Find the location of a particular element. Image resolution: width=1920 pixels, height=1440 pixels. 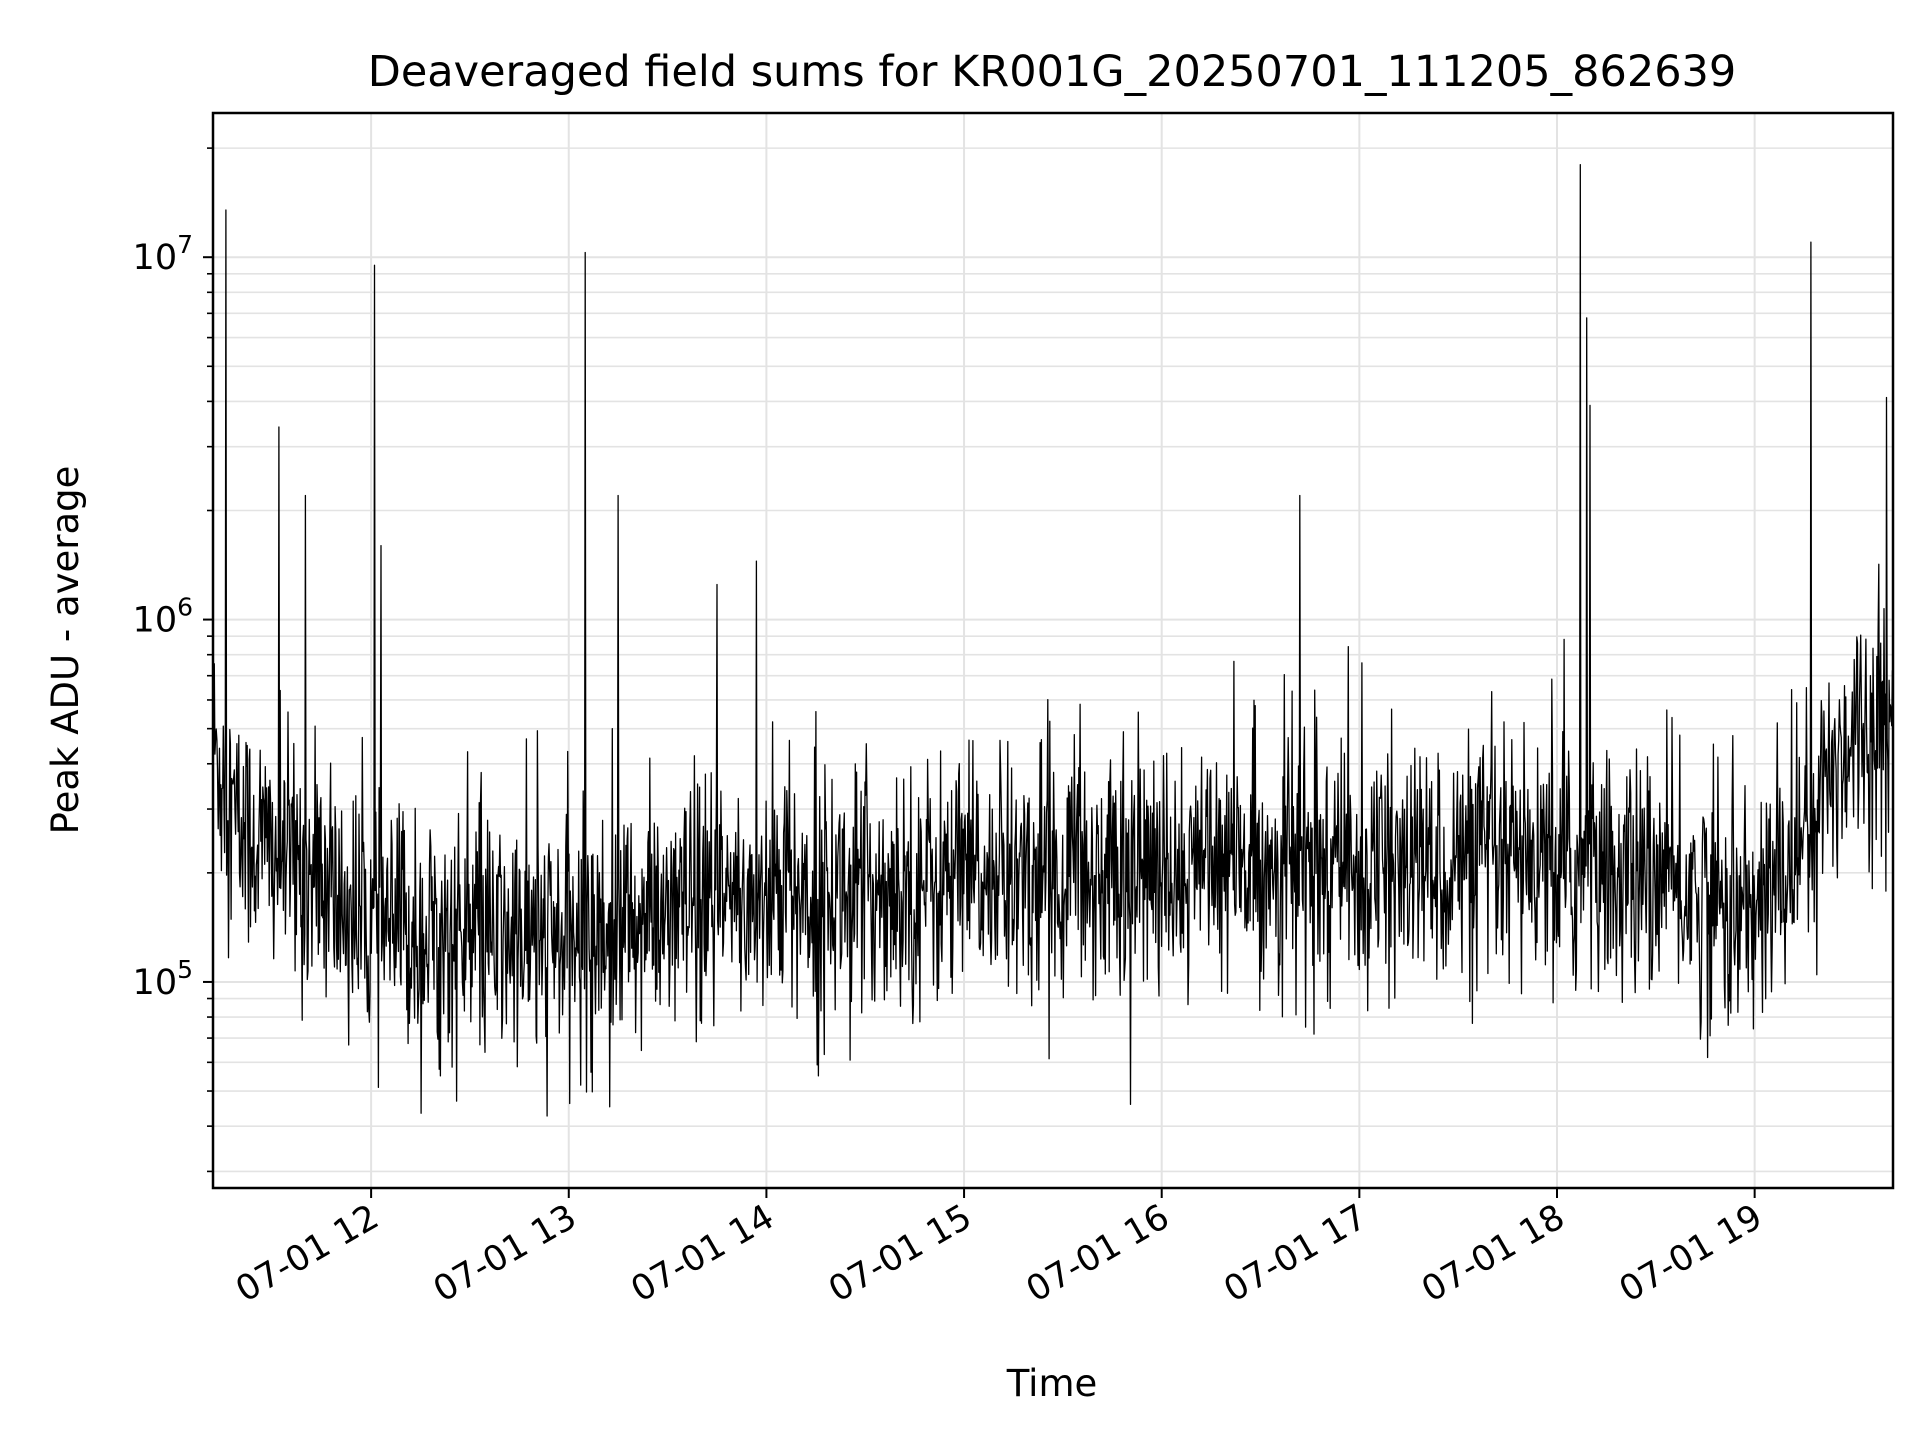

x-tick-label: 07-01 16 is located at coordinates (1098, 1253).